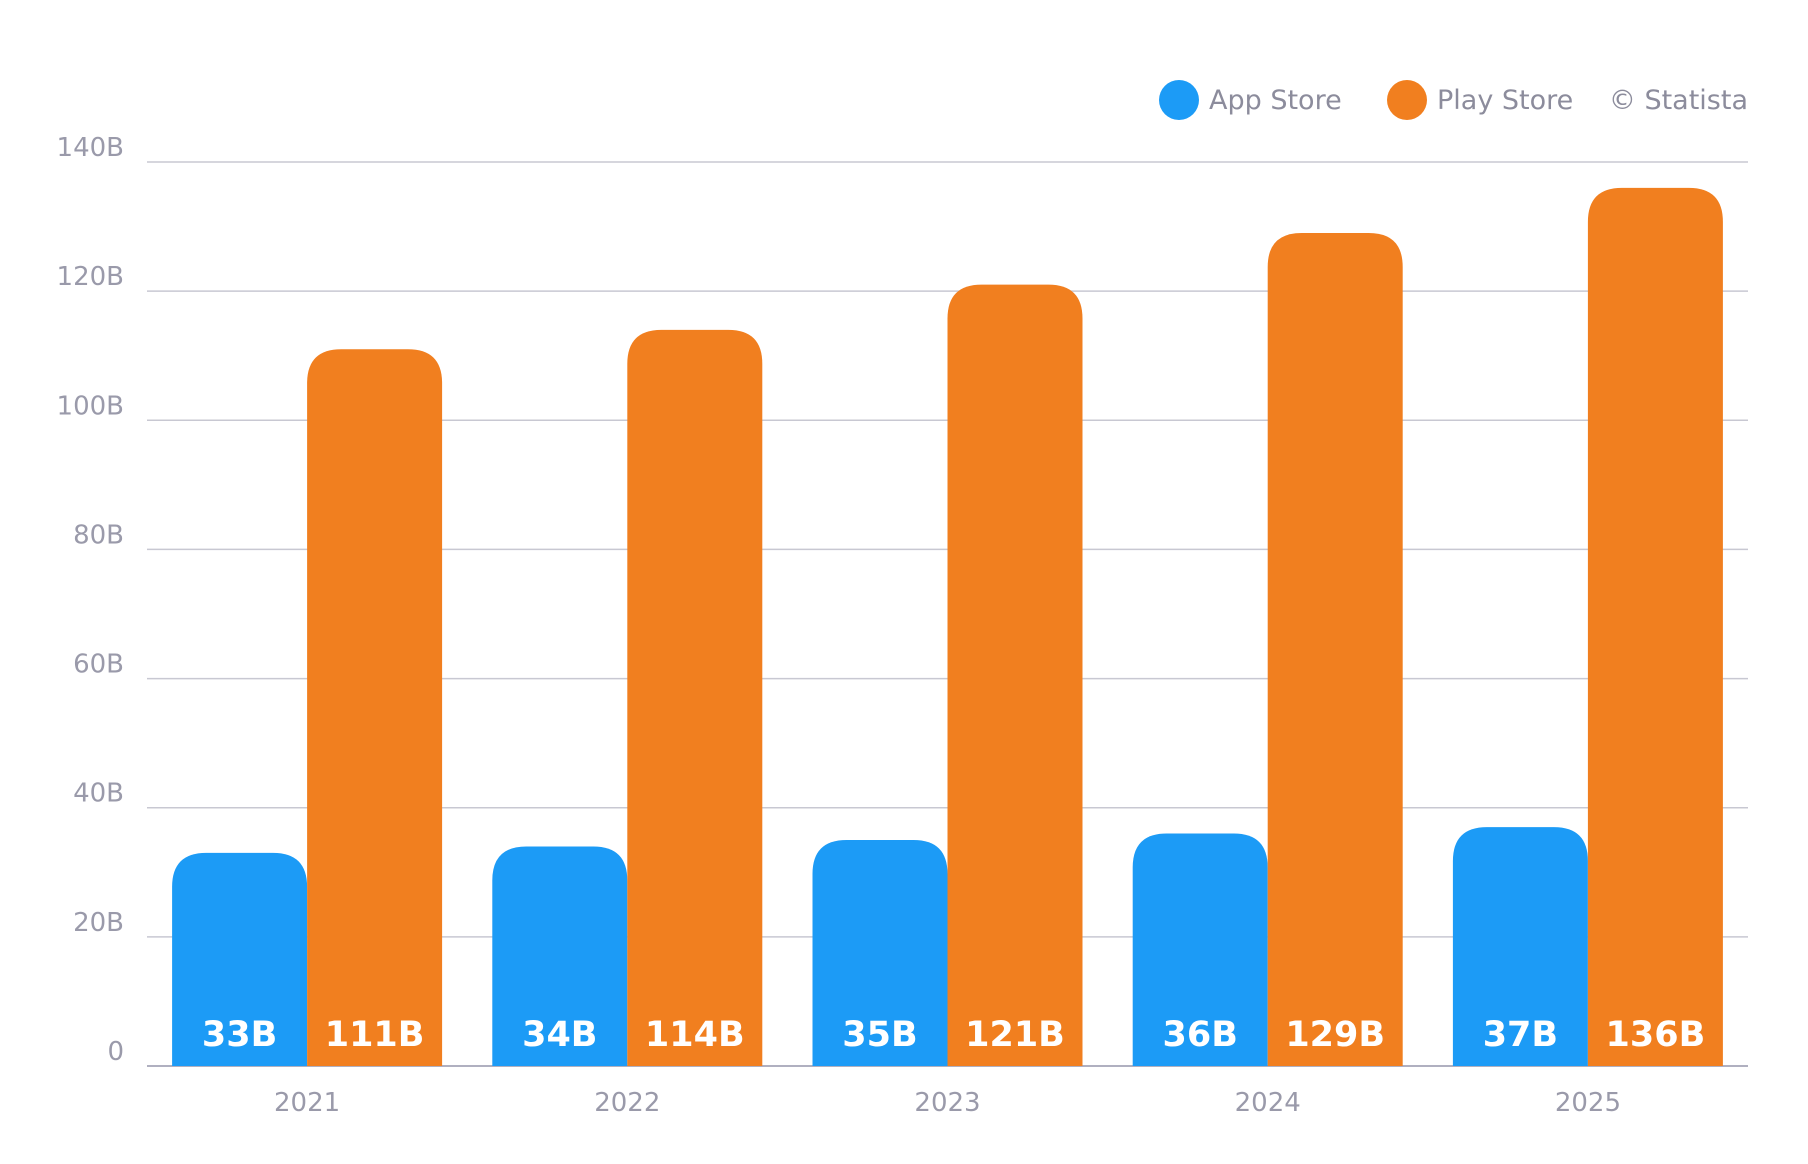 Image resolution: width=1808 pixels, height=1164 pixels. Describe the element at coordinates (1015, 675) in the screenshot. I see `bar-play-store-2023` at that location.